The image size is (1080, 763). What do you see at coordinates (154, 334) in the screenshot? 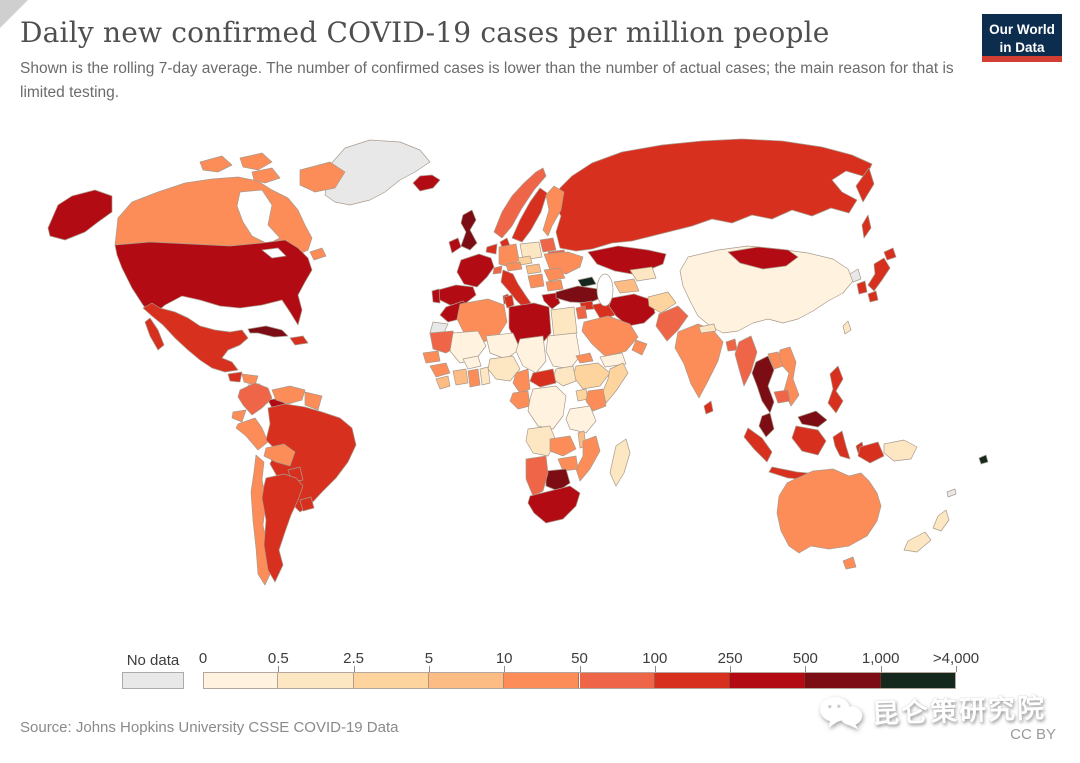
I see `country-mexico-baja` at bounding box center [154, 334].